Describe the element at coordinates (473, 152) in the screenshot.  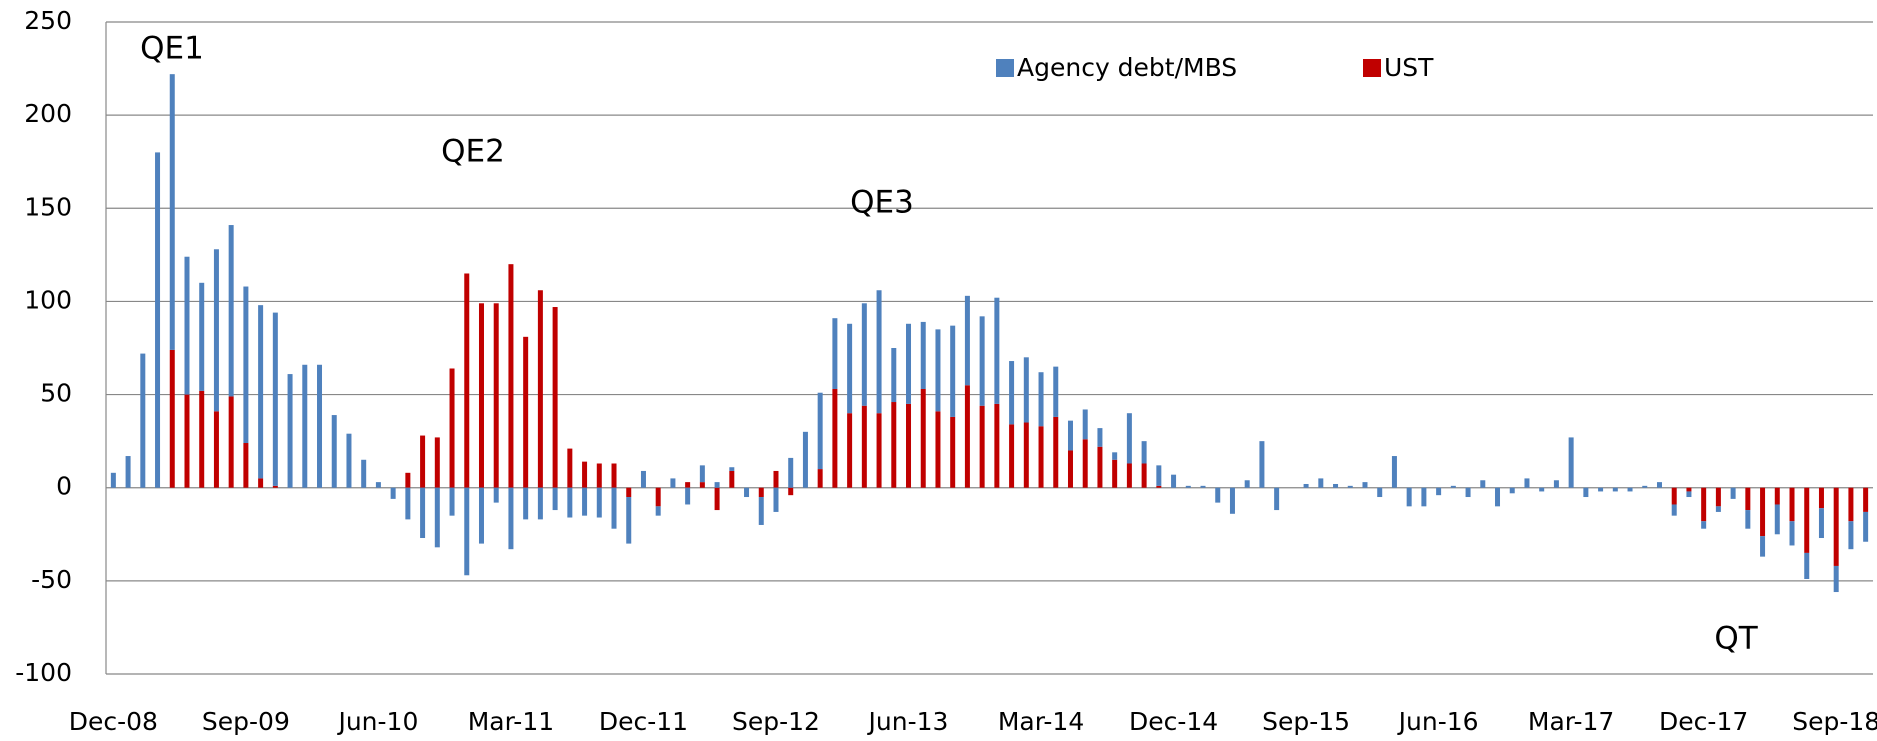
I see `annotation: QE2` at that location.